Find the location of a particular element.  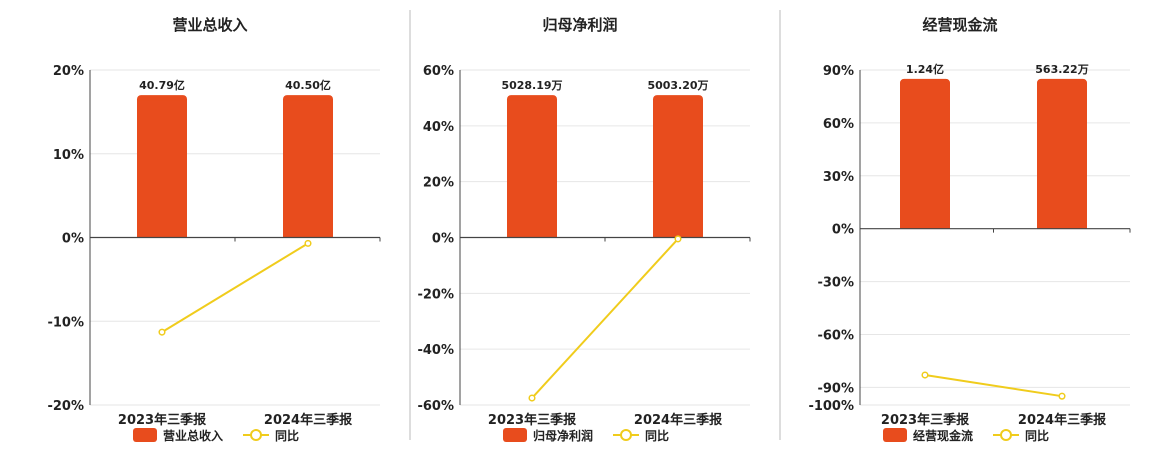

y-tick-label: 10% is located at coordinates (68, 155).